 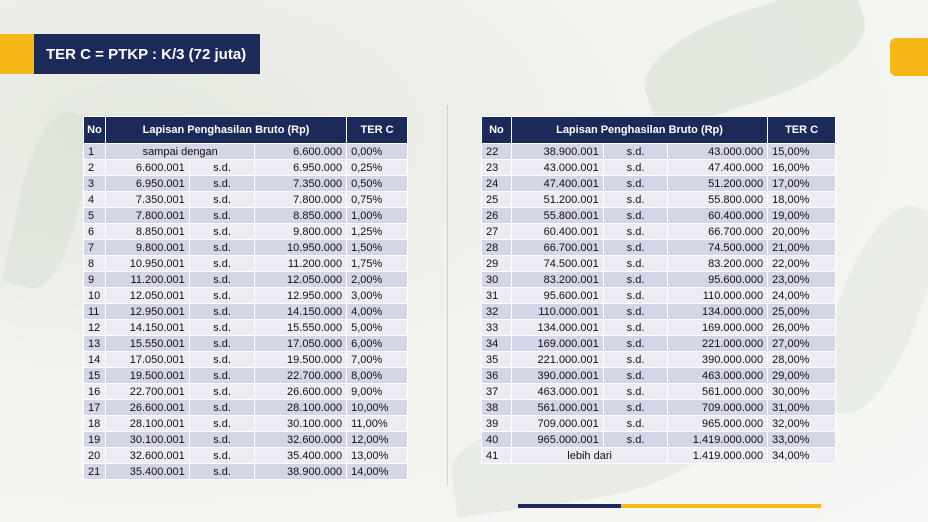 I want to click on table-row: 40 965.000.001 s.d. 1.419.000.000 33,00%, so click(x=658, y=439).